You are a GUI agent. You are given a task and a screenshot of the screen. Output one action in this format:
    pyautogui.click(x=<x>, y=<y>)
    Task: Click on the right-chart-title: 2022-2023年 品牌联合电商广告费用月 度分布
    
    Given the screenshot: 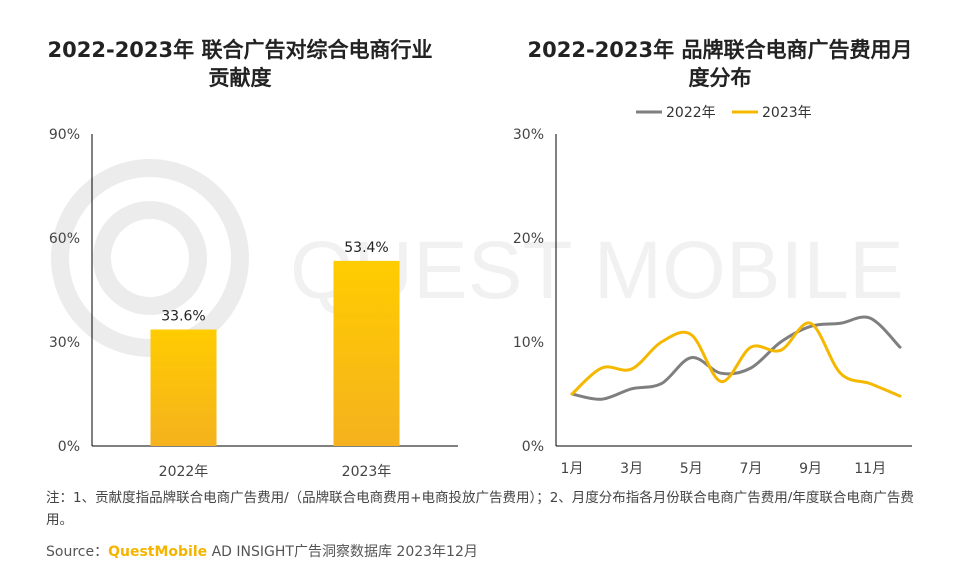 What is the action you would take?
    pyautogui.click(x=720, y=64)
    